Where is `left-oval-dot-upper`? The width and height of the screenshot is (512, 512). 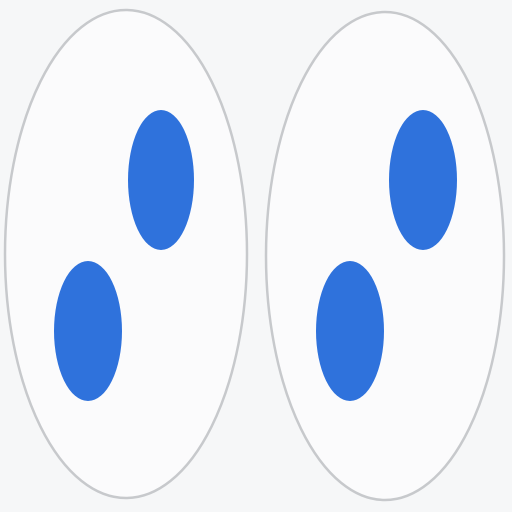
left-oval-dot-upper is located at coordinates (161, 180).